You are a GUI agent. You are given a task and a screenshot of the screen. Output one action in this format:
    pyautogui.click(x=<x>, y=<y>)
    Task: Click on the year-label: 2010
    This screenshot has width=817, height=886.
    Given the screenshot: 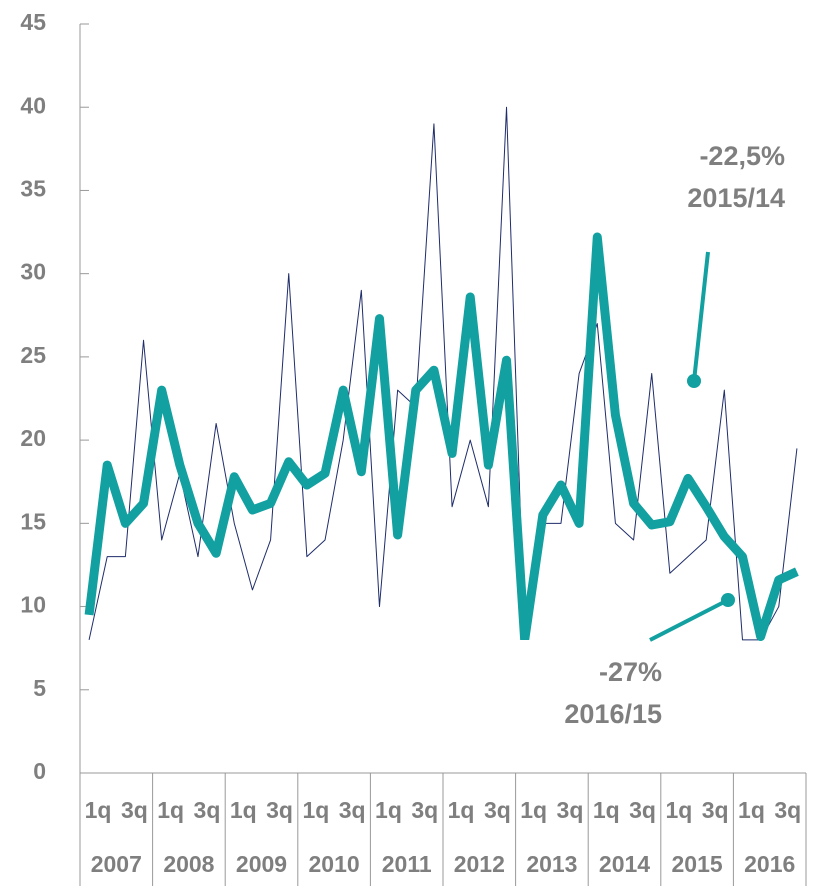 What is the action you would take?
    pyautogui.click(x=334, y=864)
    